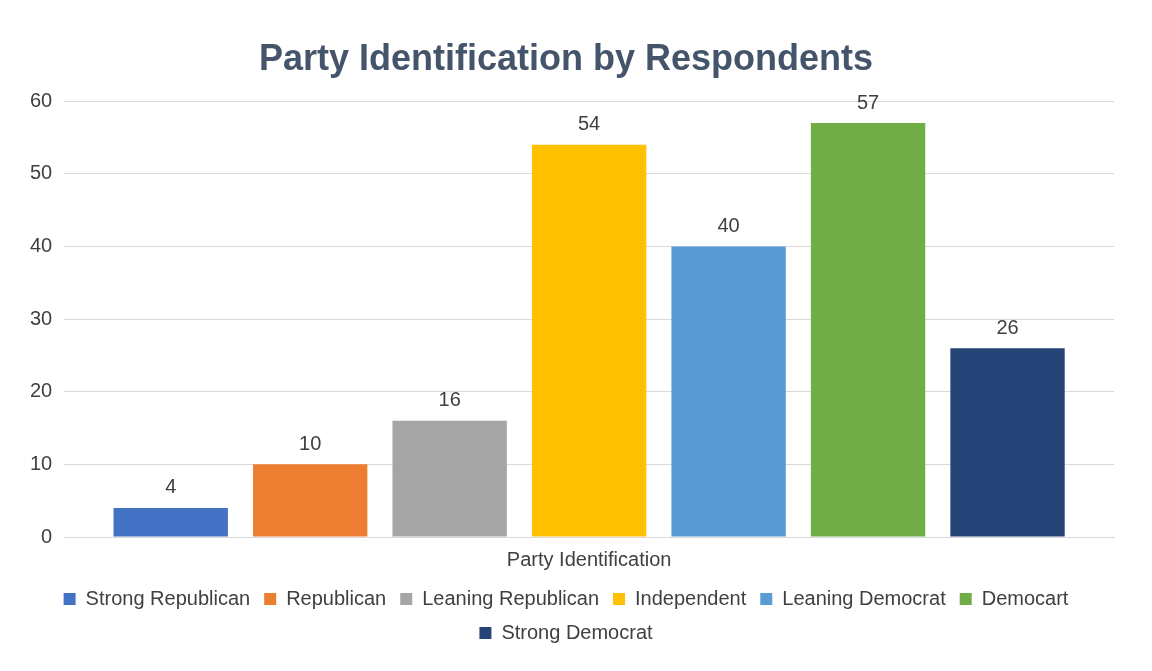 This screenshot has height=671, width=1152. I want to click on y-tick-label: 10, so click(41, 462).